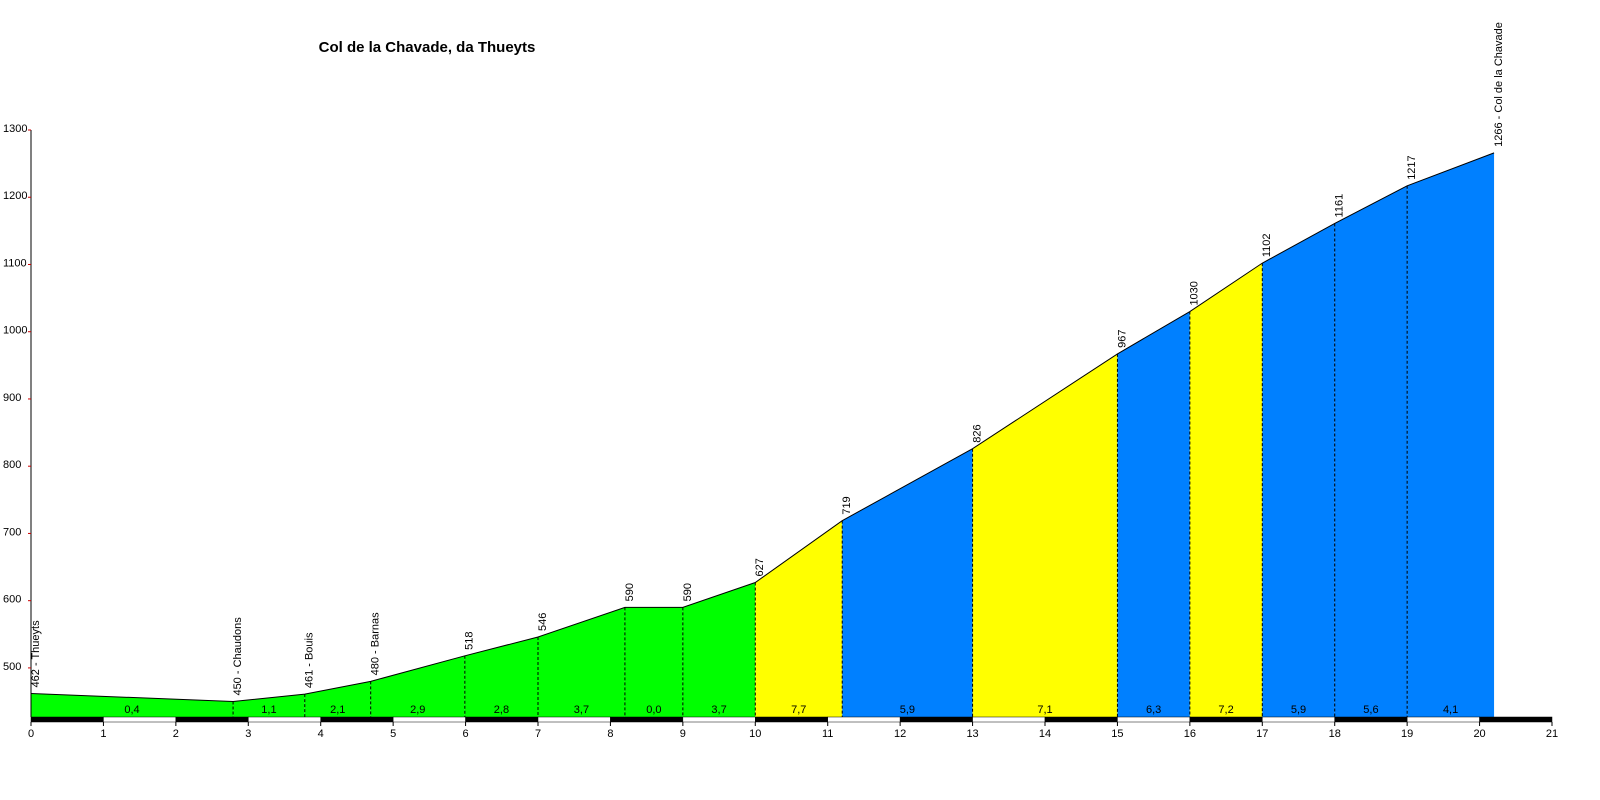 This screenshot has height=800, width=1600. I want to click on chart-title: Col de la Chavade, da Thueyts, so click(427, 47).